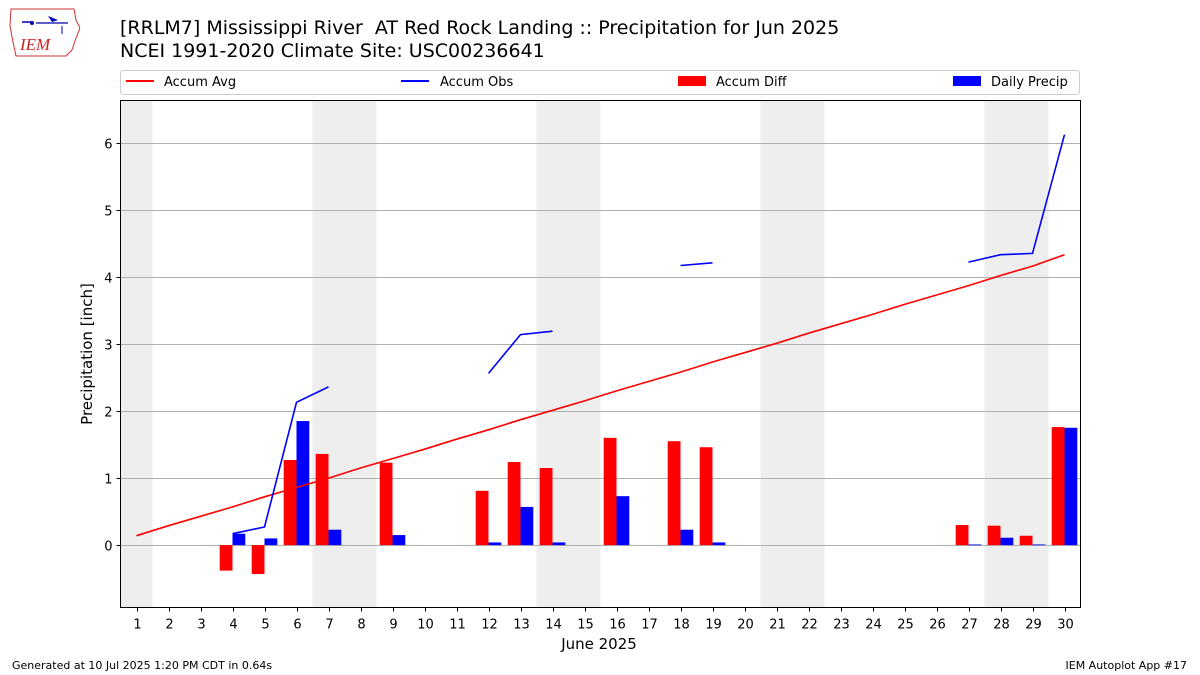 The width and height of the screenshot is (1200, 675). Describe the element at coordinates (1029, 82) in the screenshot. I see `legend-daily-label: Daily Precip` at that location.